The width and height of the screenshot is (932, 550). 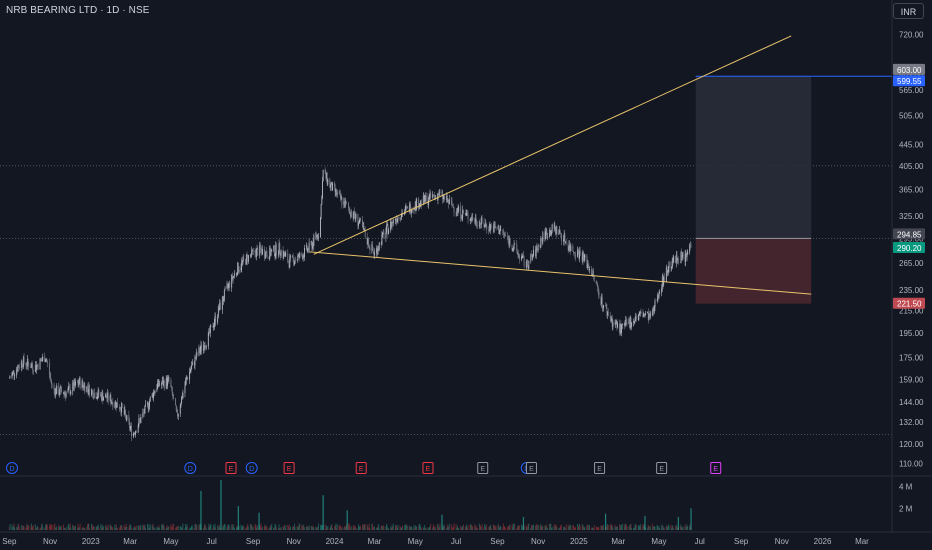 What do you see at coordinates (909, 248) in the screenshot?
I see `price-label-box` at bounding box center [909, 248].